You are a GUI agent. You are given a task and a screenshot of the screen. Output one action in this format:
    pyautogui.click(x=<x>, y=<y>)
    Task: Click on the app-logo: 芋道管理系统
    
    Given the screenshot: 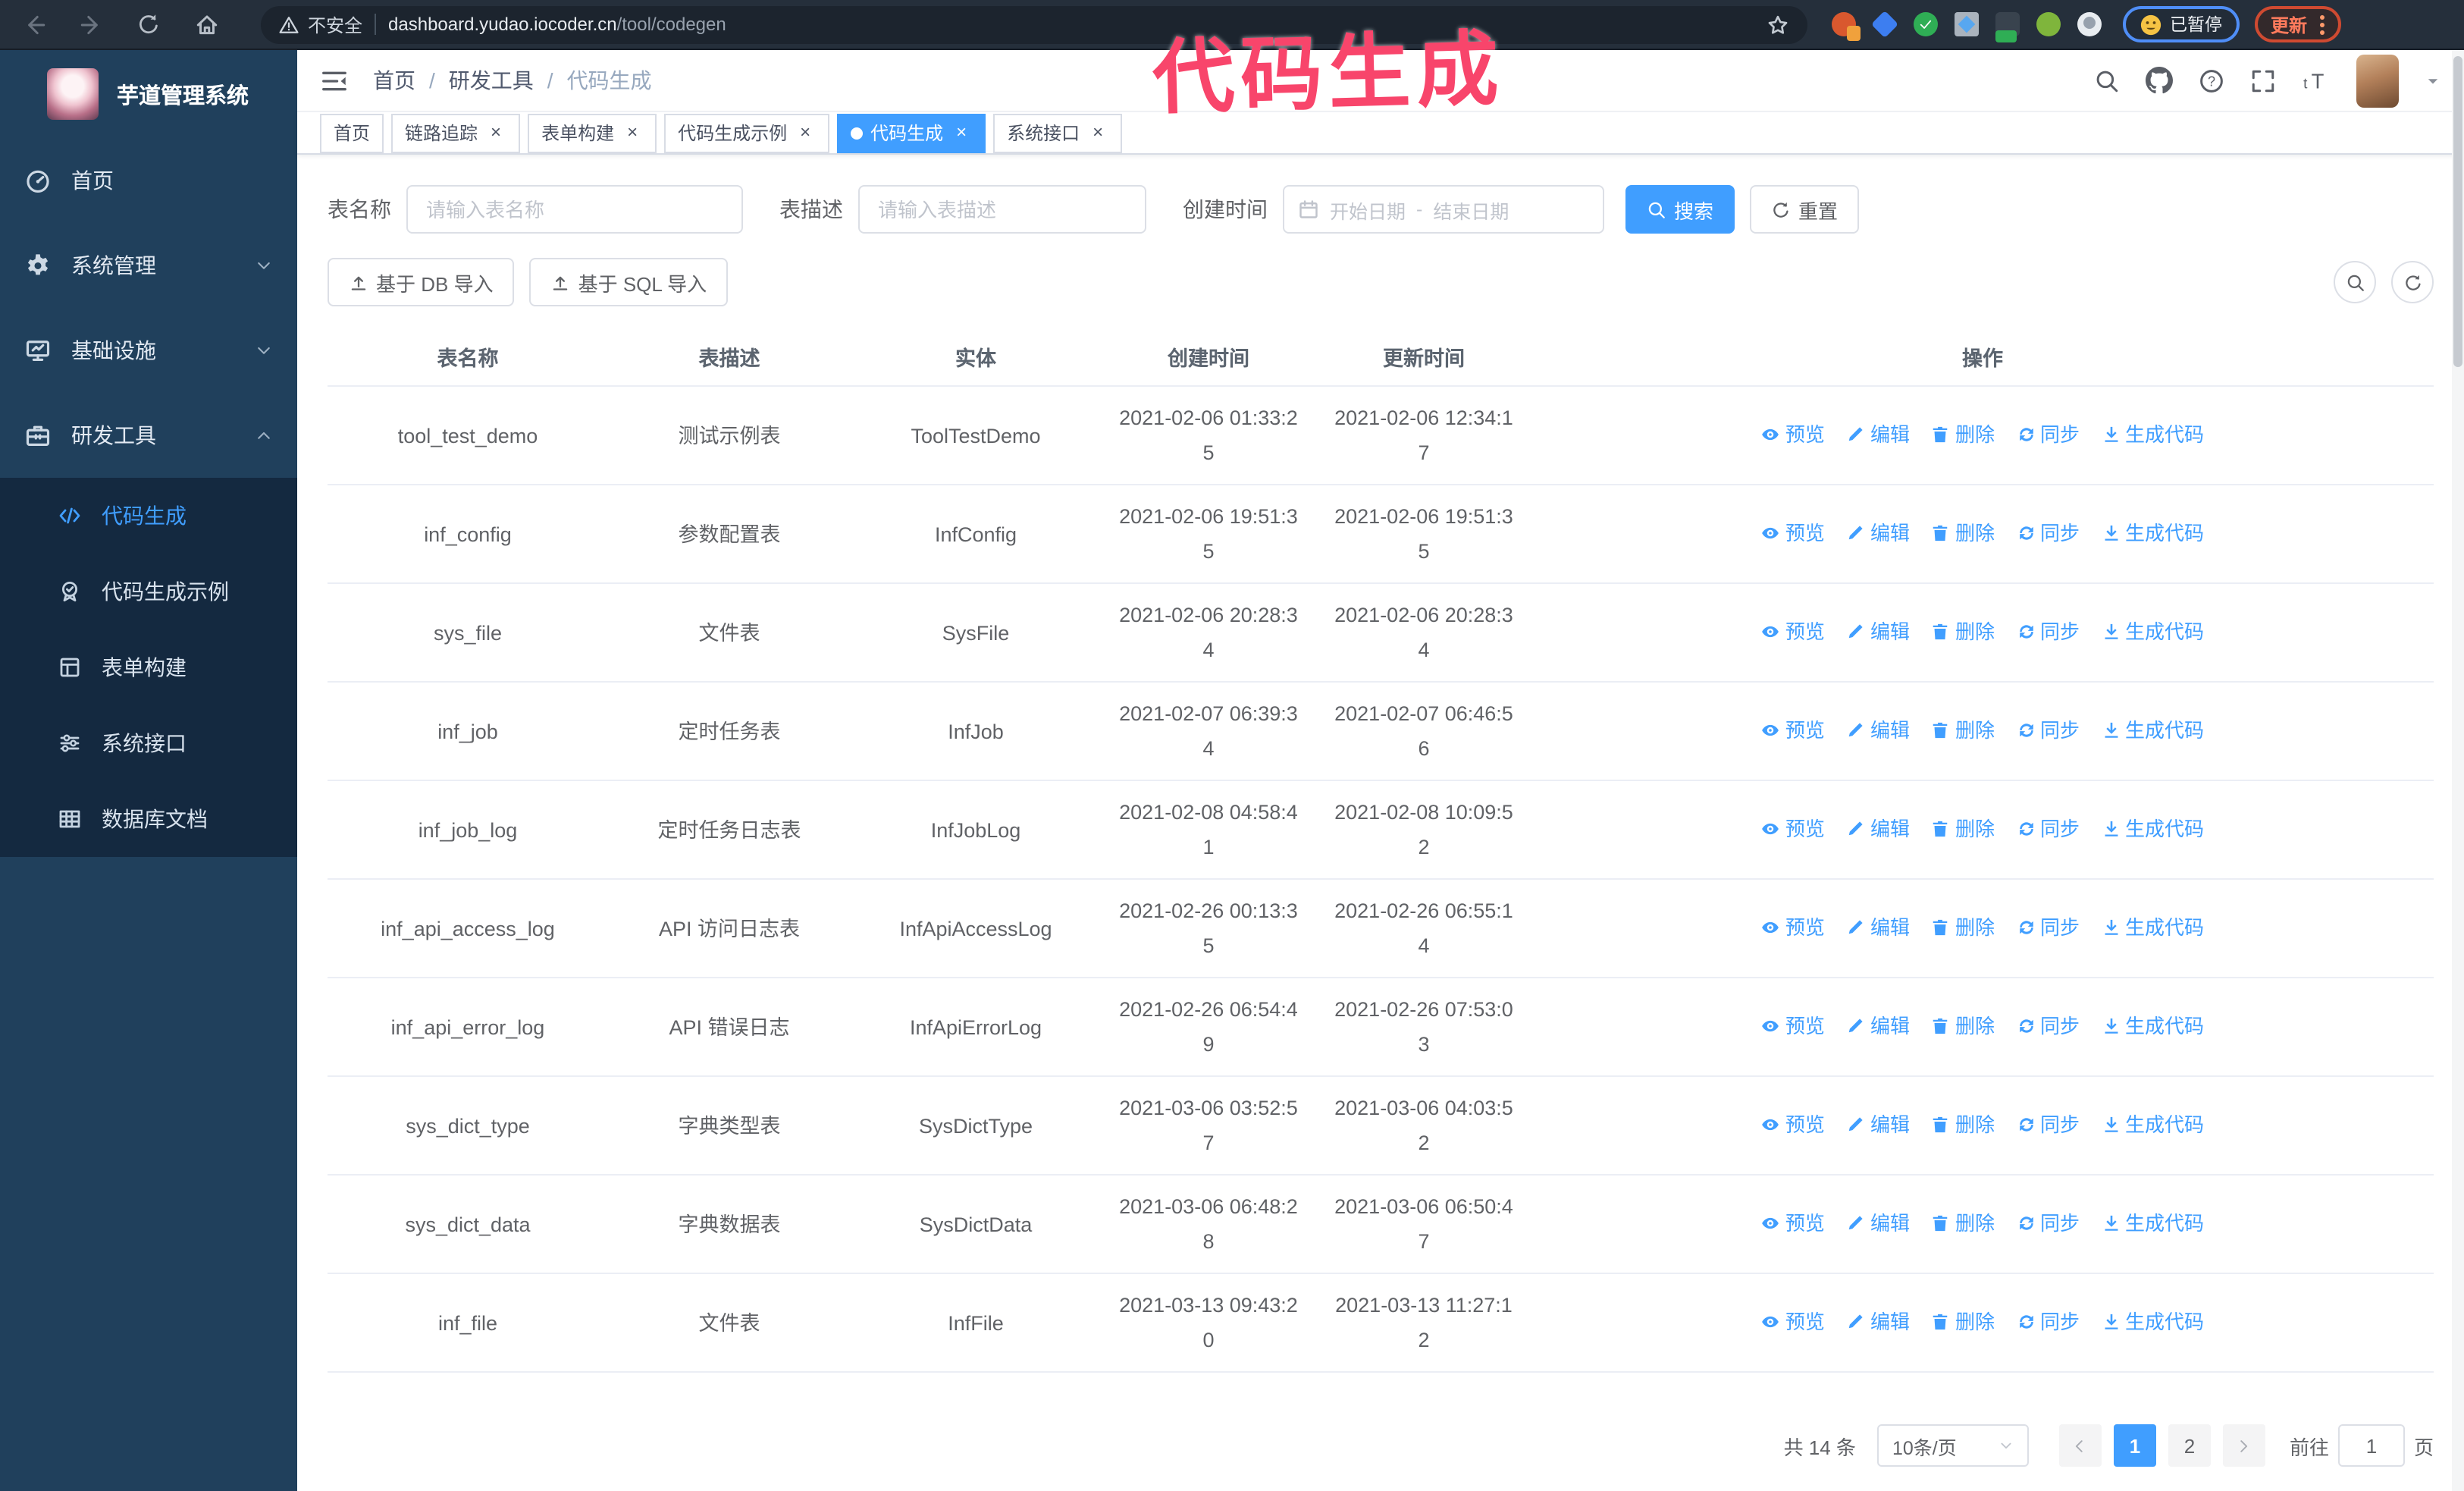 What is the action you would take?
    pyautogui.click(x=148, y=94)
    